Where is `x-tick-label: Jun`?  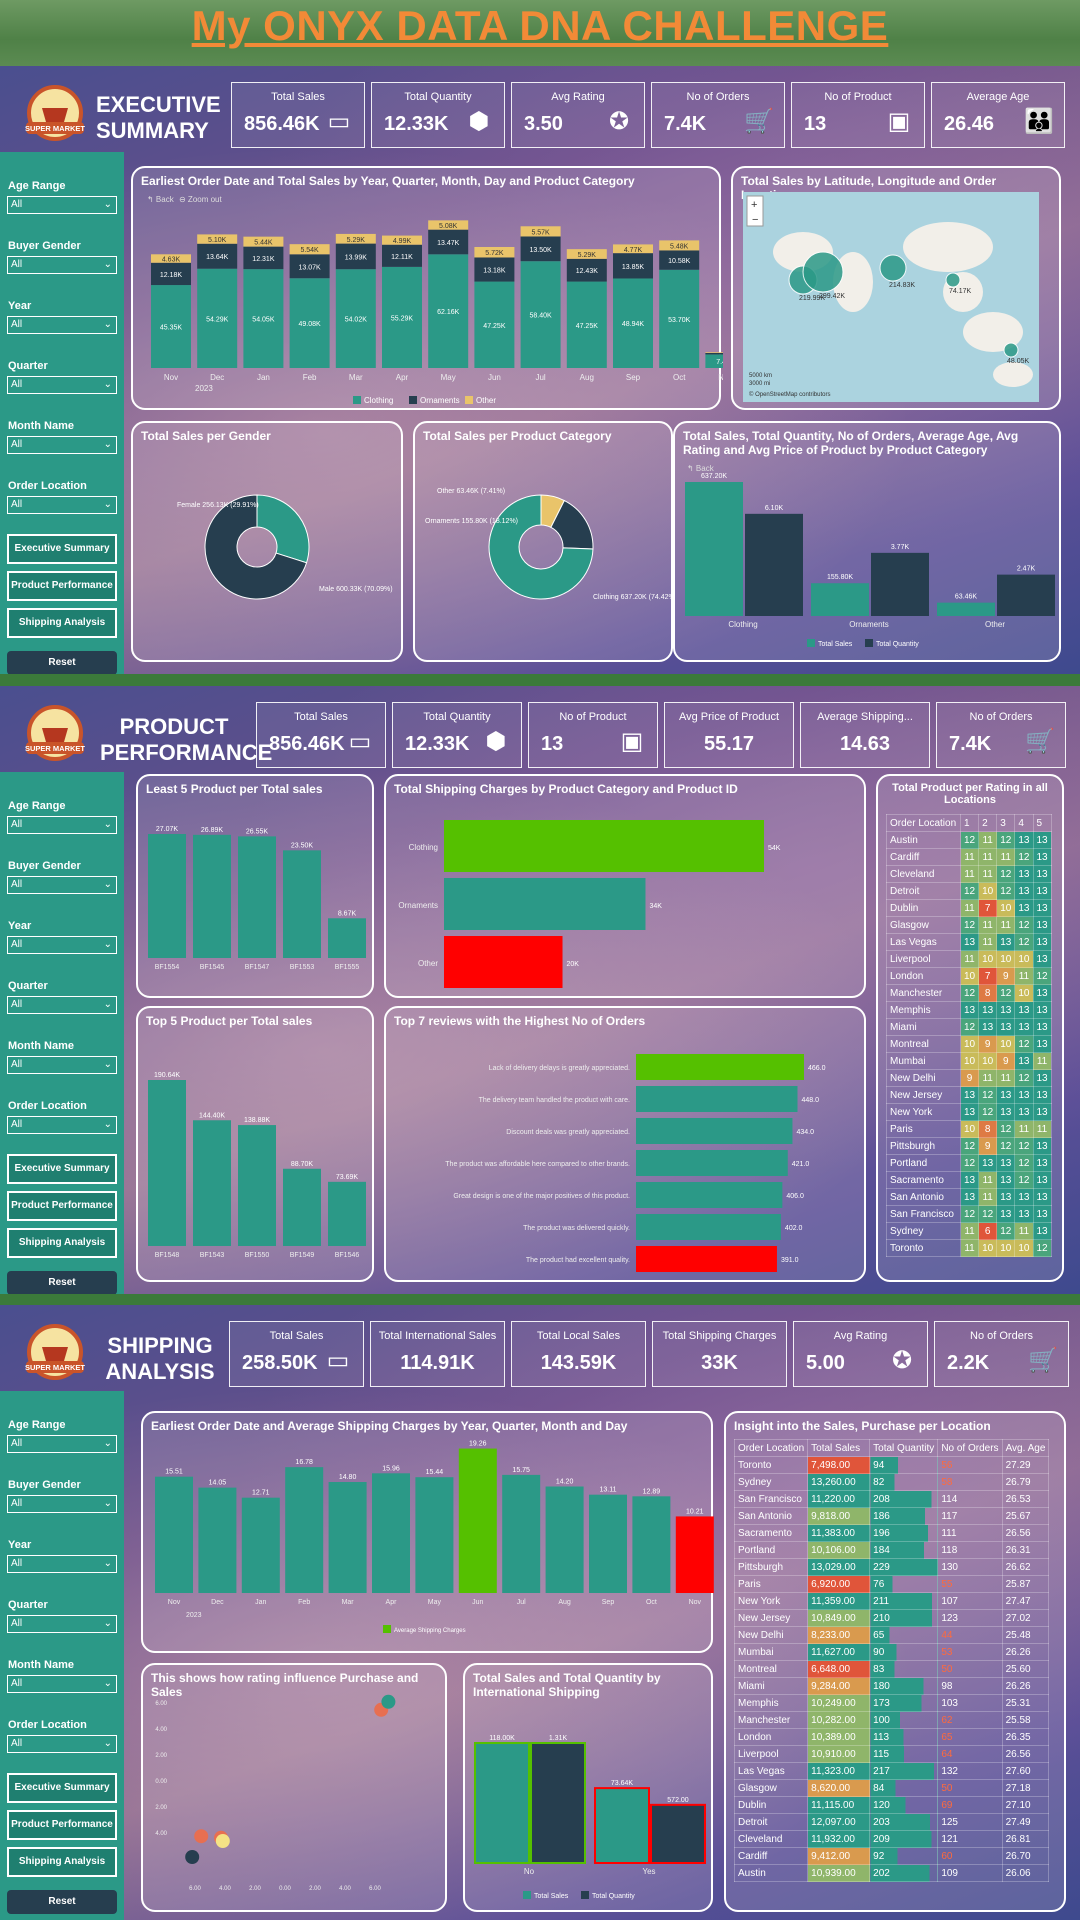 x-tick-label: Jun is located at coordinates (494, 377).